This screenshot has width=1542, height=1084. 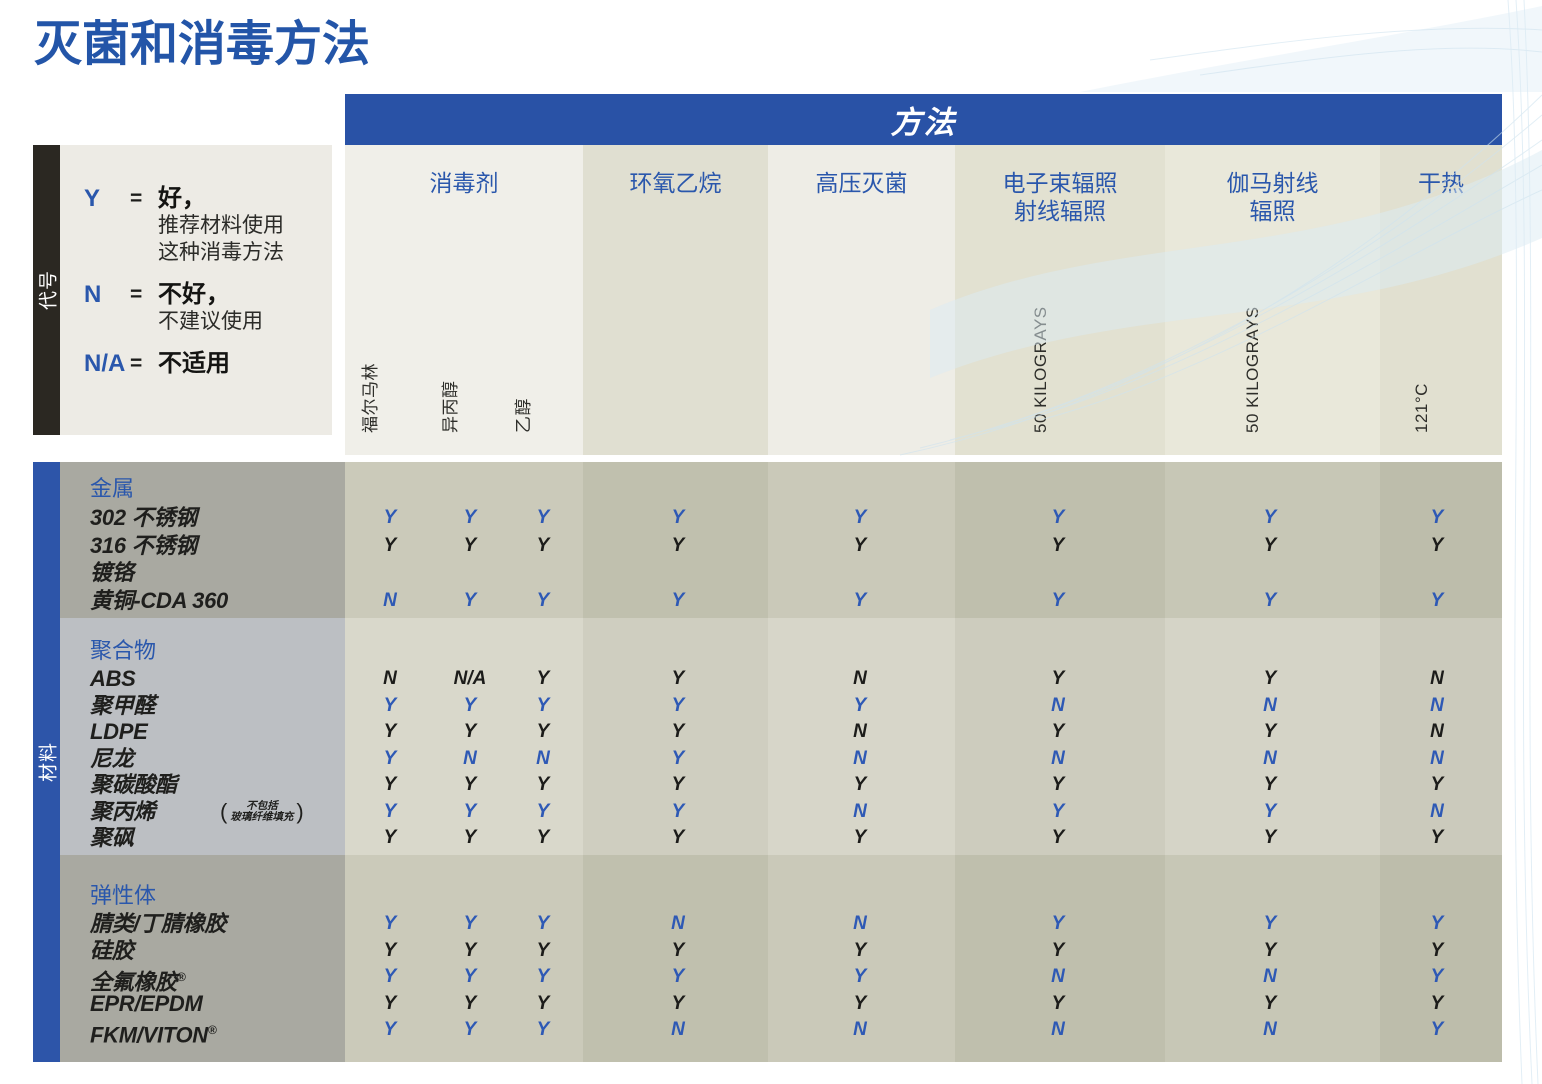 What do you see at coordinates (781, 1032) in the screenshot?
I see `table-row: FKM/VITON® Y Y Y N N N N Y` at bounding box center [781, 1032].